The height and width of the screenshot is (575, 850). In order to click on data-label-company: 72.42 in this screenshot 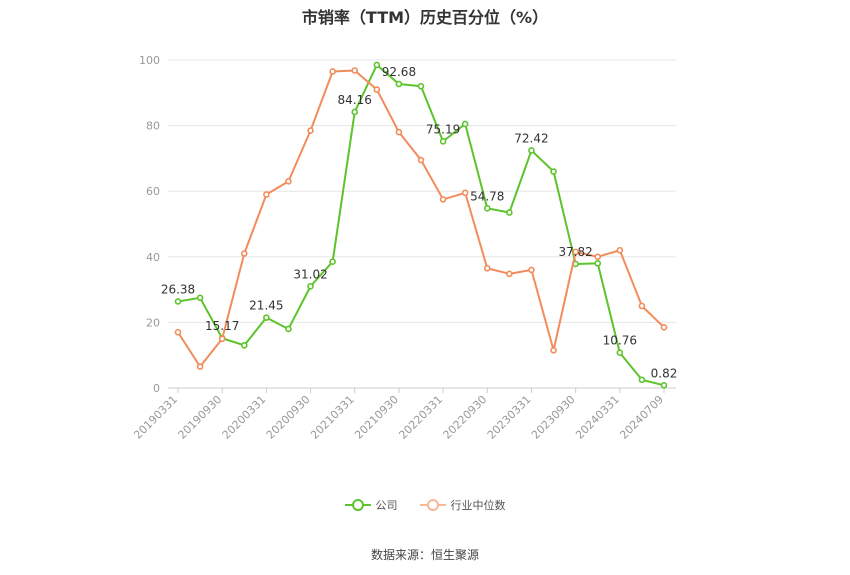, I will do `click(531, 138)`.